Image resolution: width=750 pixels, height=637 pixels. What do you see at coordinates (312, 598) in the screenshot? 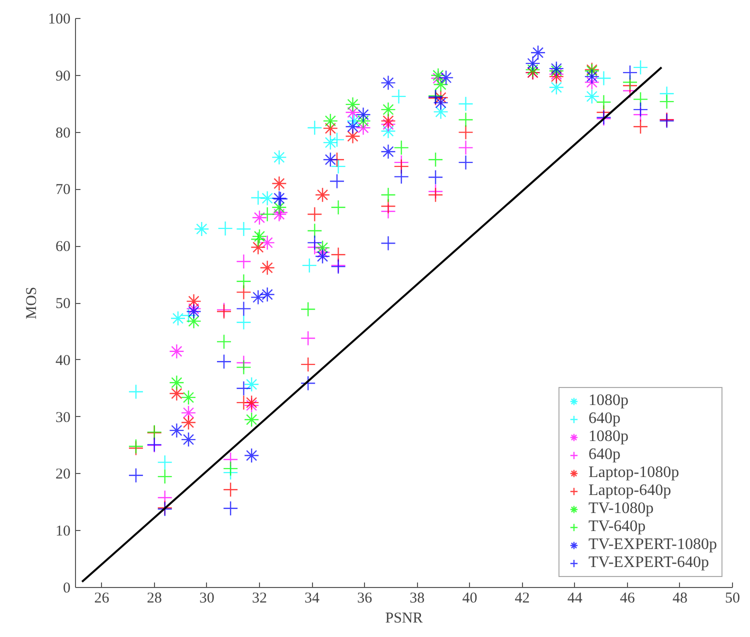
I see `x-tick-label: 34` at bounding box center [312, 598].